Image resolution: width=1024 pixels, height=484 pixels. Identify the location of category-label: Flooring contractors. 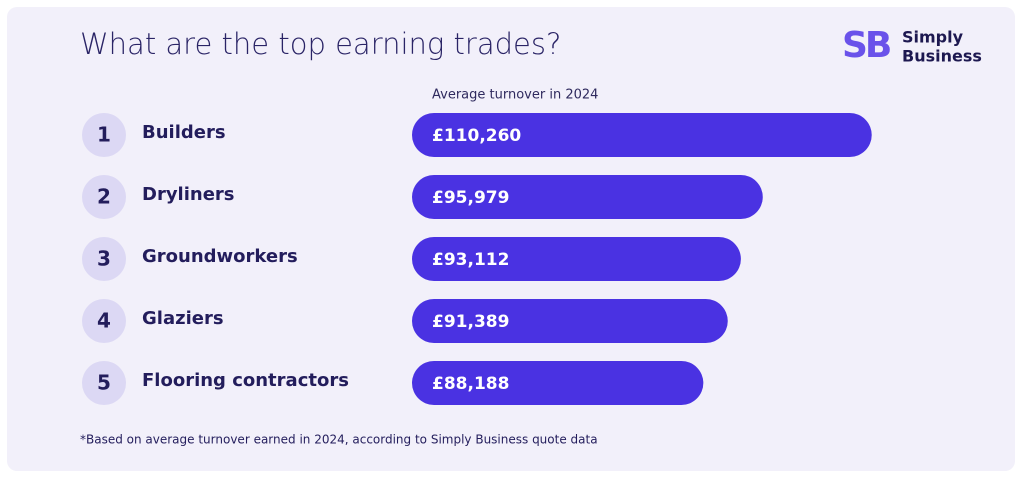
(245, 380).